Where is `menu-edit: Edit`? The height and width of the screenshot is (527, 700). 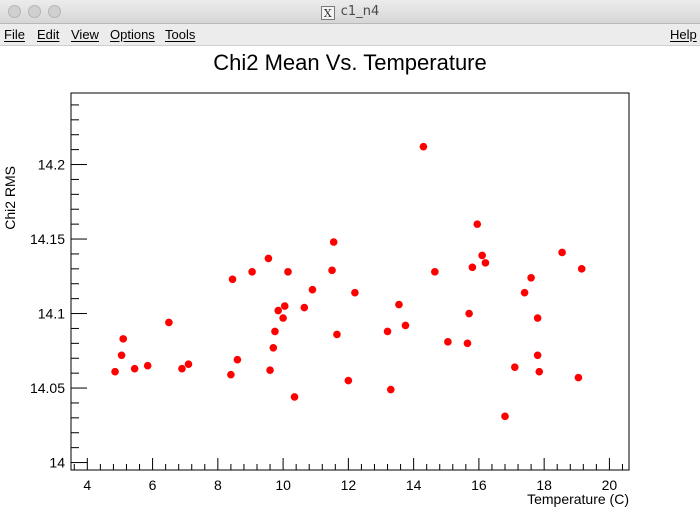
menu-edit: Edit is located at coordinates (48, 34).